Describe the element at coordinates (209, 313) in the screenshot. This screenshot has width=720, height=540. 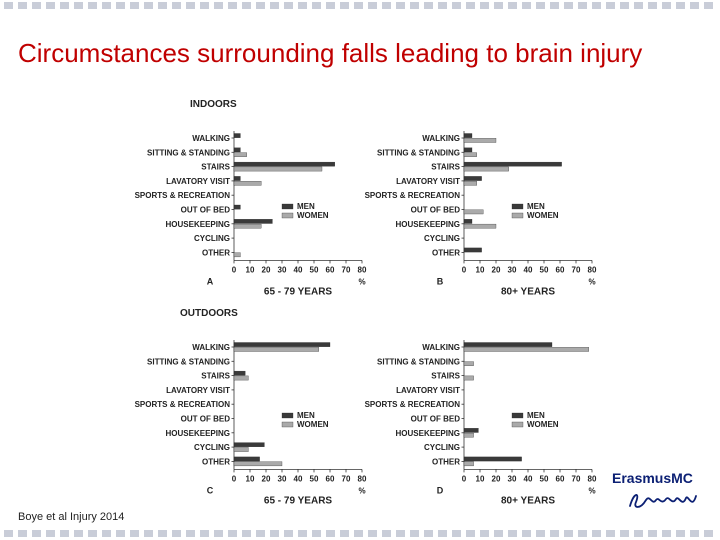
I see `section-label-outdoors: OUTDOORS` at that location.